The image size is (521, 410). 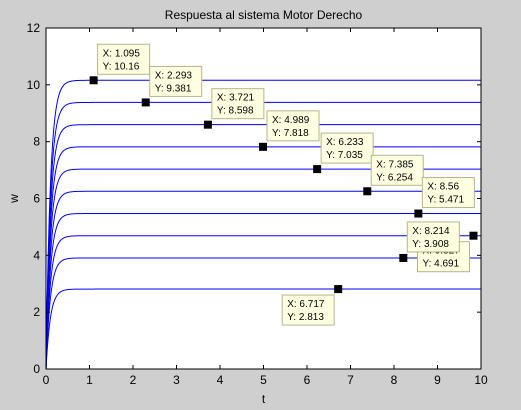 What do you see at coordinates (306, 304) in the screenshot?
I see `datatip-x-label: X: 6.717` at bounding box center [306, 304].